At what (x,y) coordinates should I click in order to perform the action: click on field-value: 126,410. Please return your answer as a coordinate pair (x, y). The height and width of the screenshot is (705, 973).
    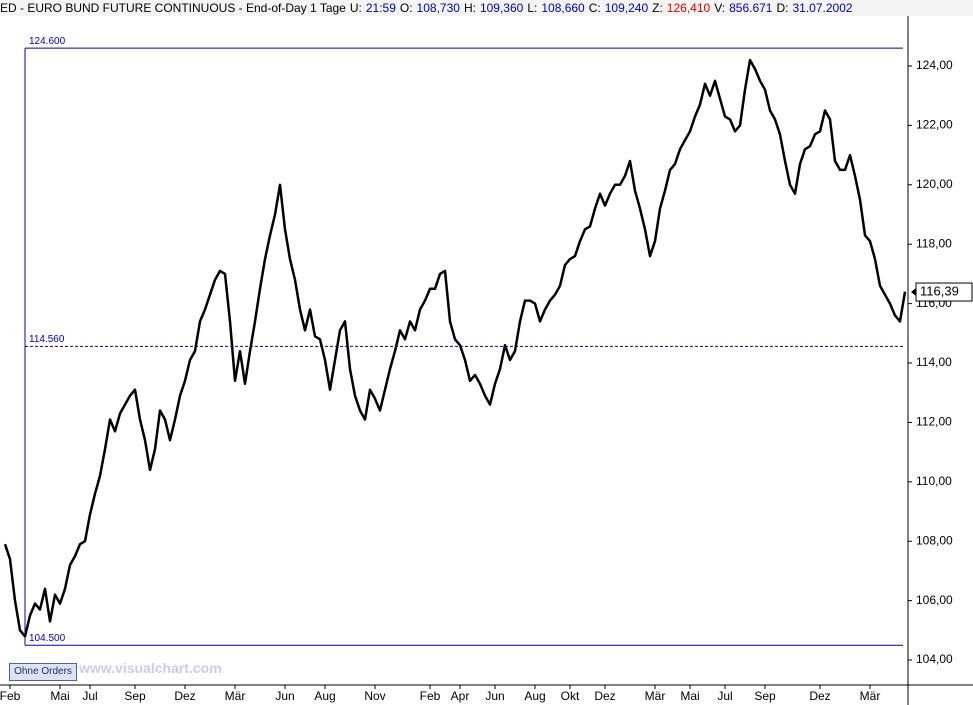
    Looking at the image, I should click on (688, 8).